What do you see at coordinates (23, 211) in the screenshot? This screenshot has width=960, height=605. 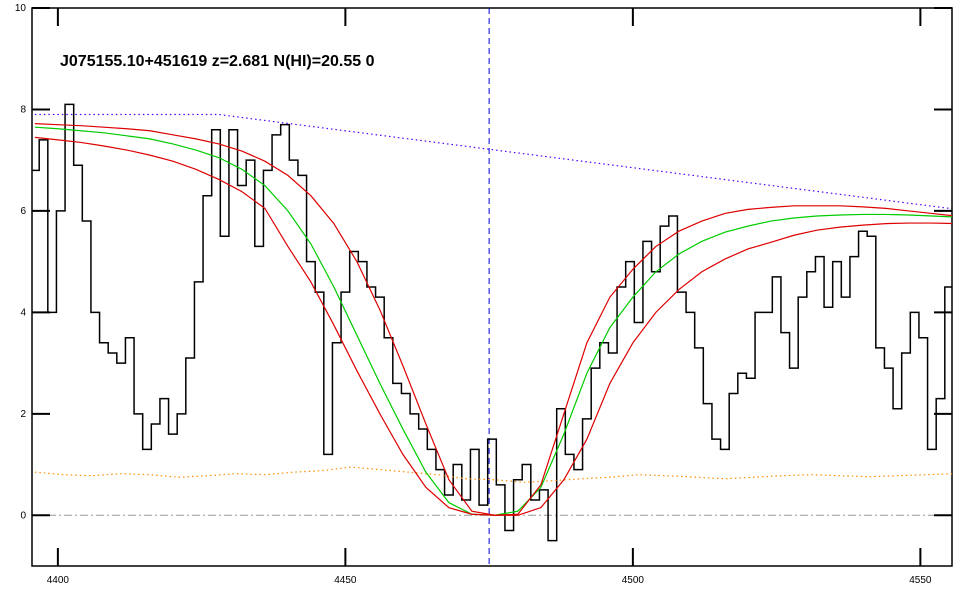 I see `y-tick-label: 6` at bounding box center [23, 211].